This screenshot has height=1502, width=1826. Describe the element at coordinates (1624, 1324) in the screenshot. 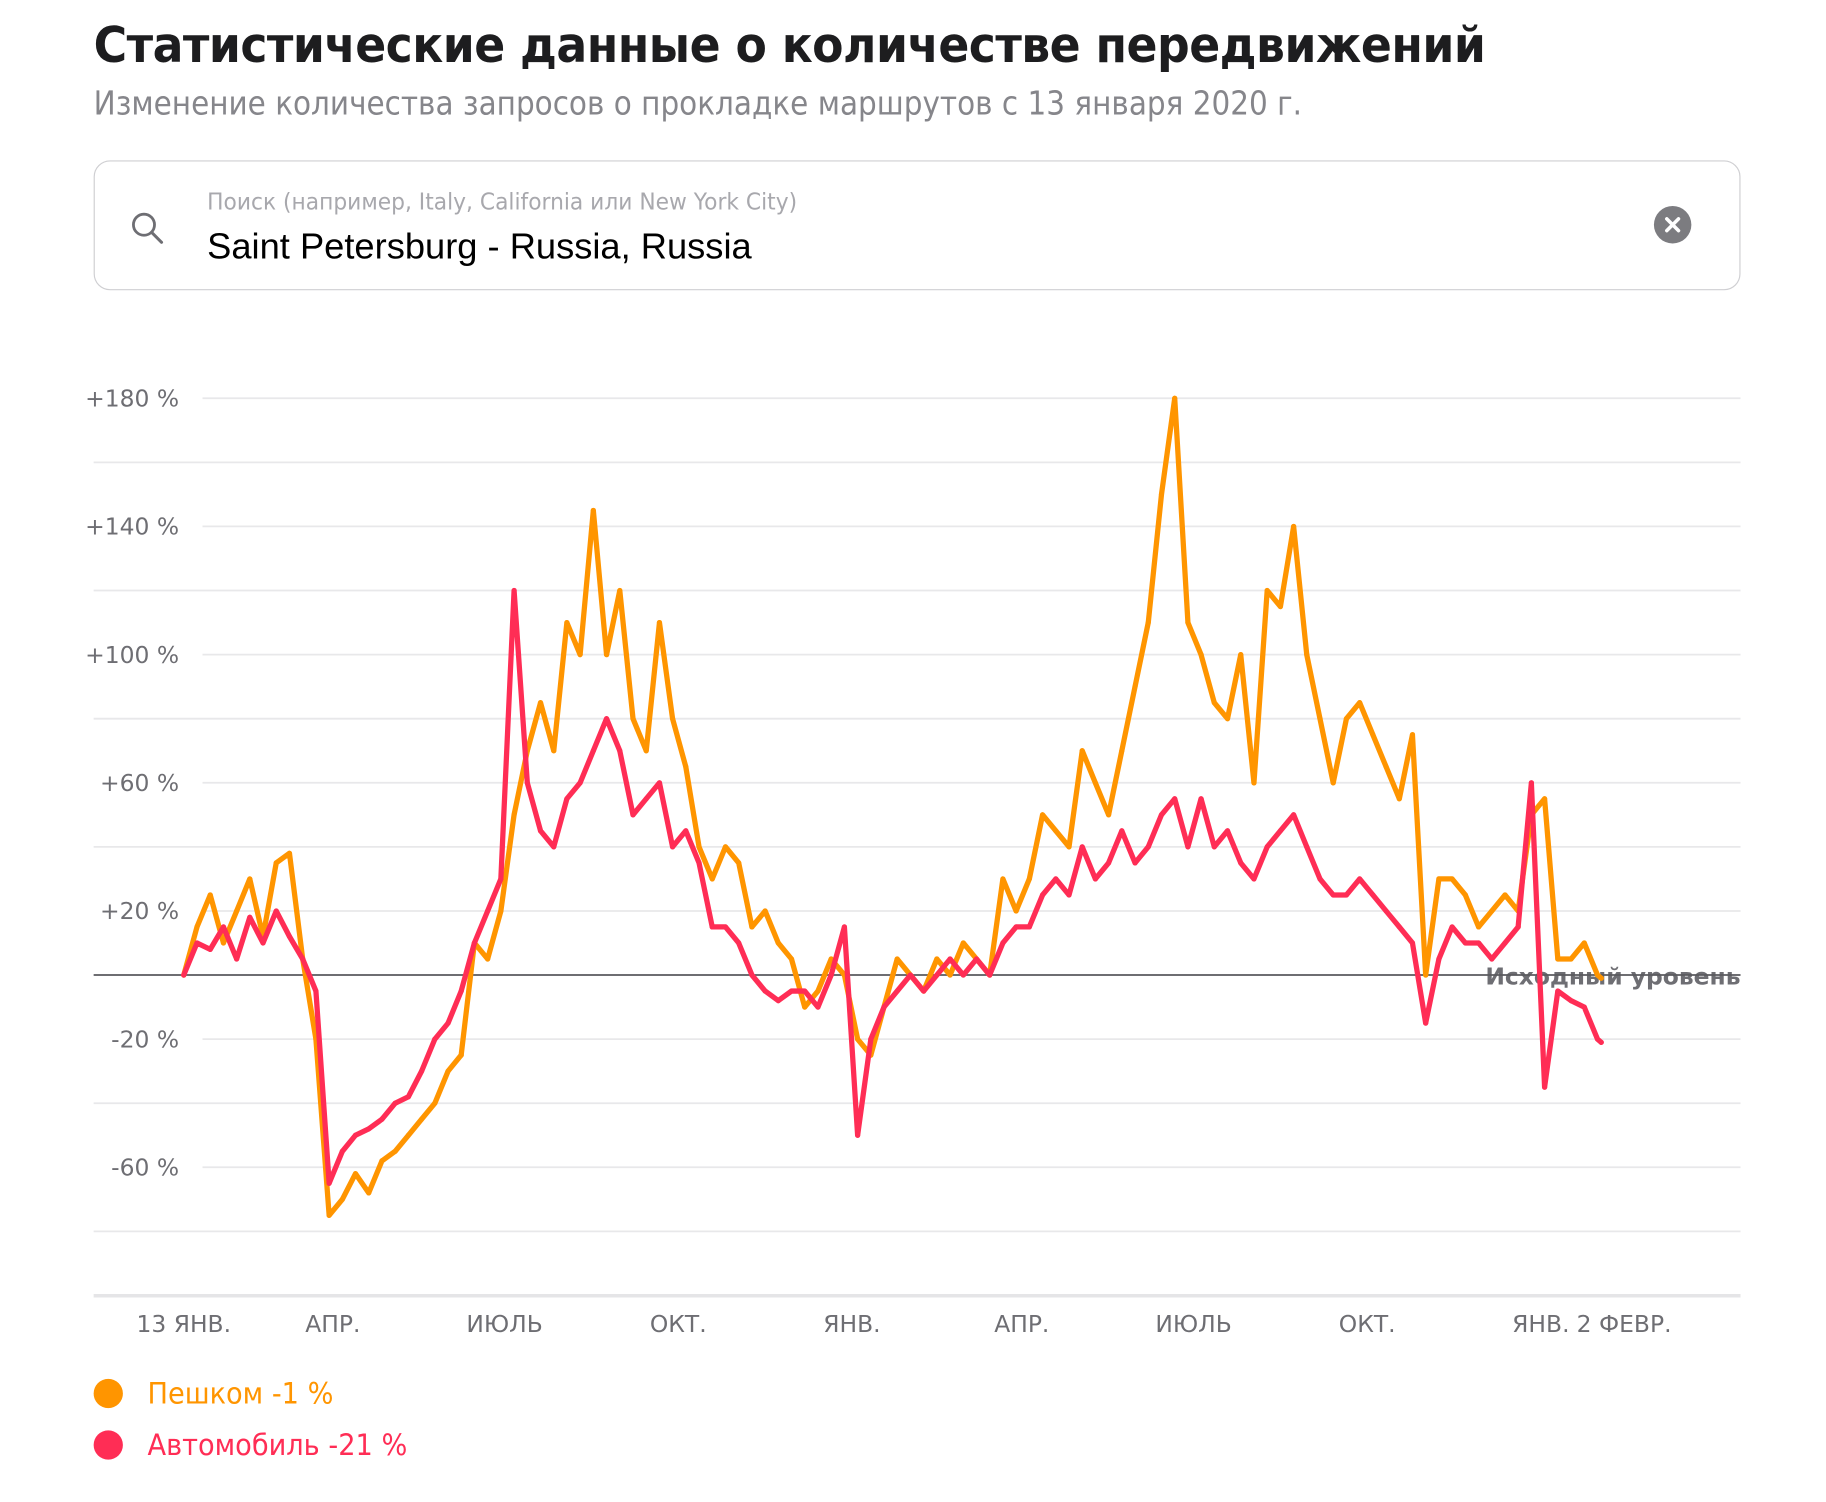

I see `x-tick-label: 2 ФЕВР.` at that location.